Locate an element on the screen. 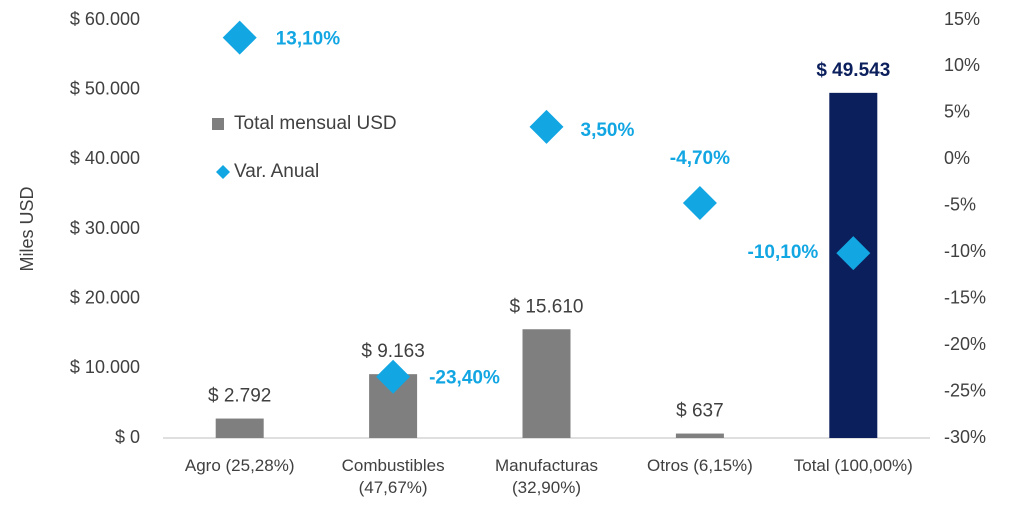 The height and width of the screenshot is (506, 1011). marker-value-label: 13,10% is located at coordinates (308, 39).